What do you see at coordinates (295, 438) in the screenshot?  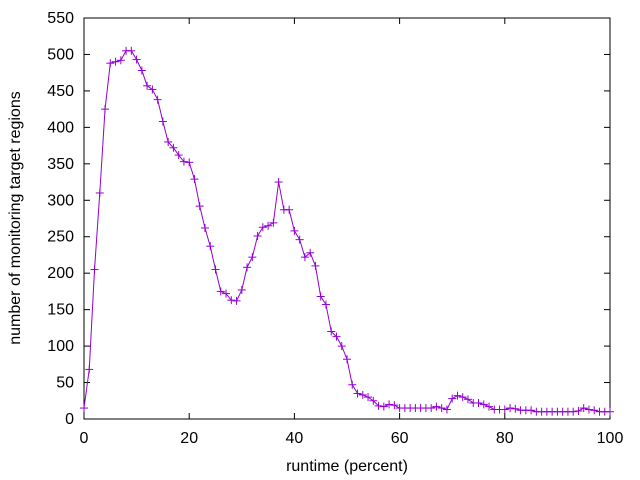 I see `x-tick-label: 40` at bounding box center [295, 438].